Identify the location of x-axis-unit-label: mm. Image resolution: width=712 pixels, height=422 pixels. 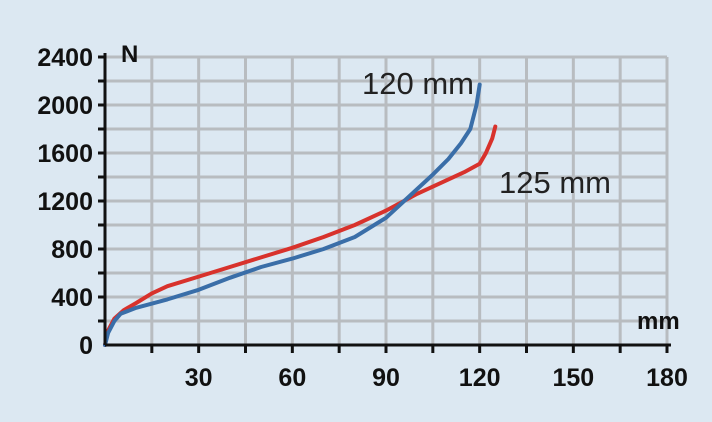
(658, 321).